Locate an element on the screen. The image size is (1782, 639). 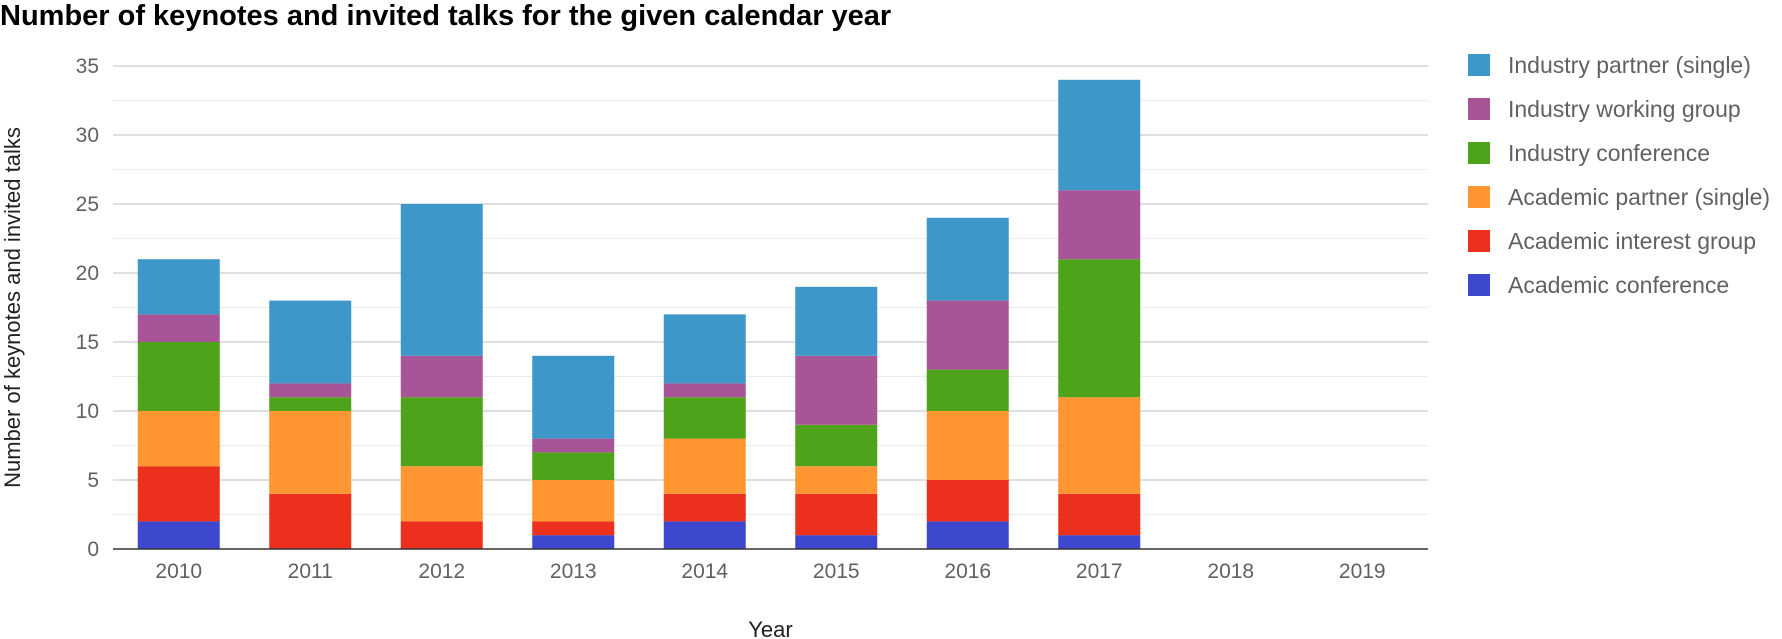
x-tick-label: 2019 is located at coordinates (1362, 571).